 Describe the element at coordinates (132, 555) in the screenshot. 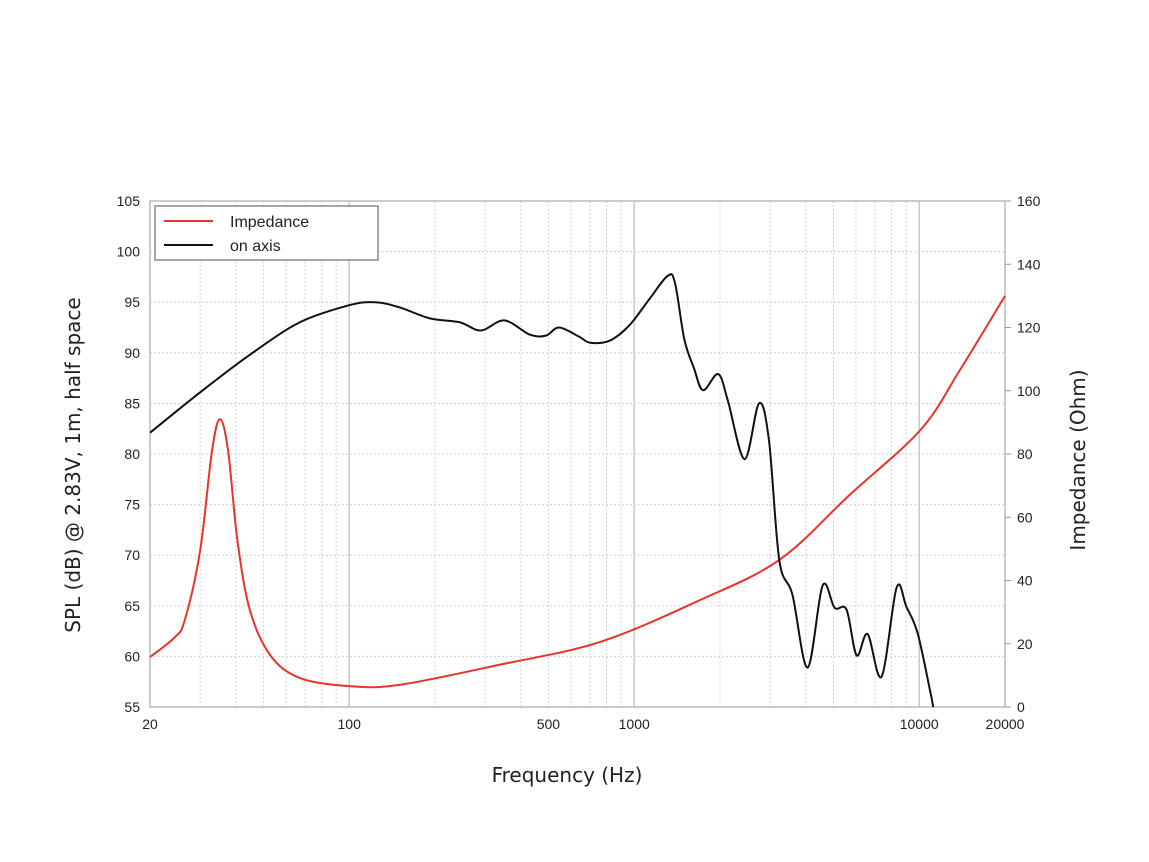

I see `y-tick-label: 70` at that location.